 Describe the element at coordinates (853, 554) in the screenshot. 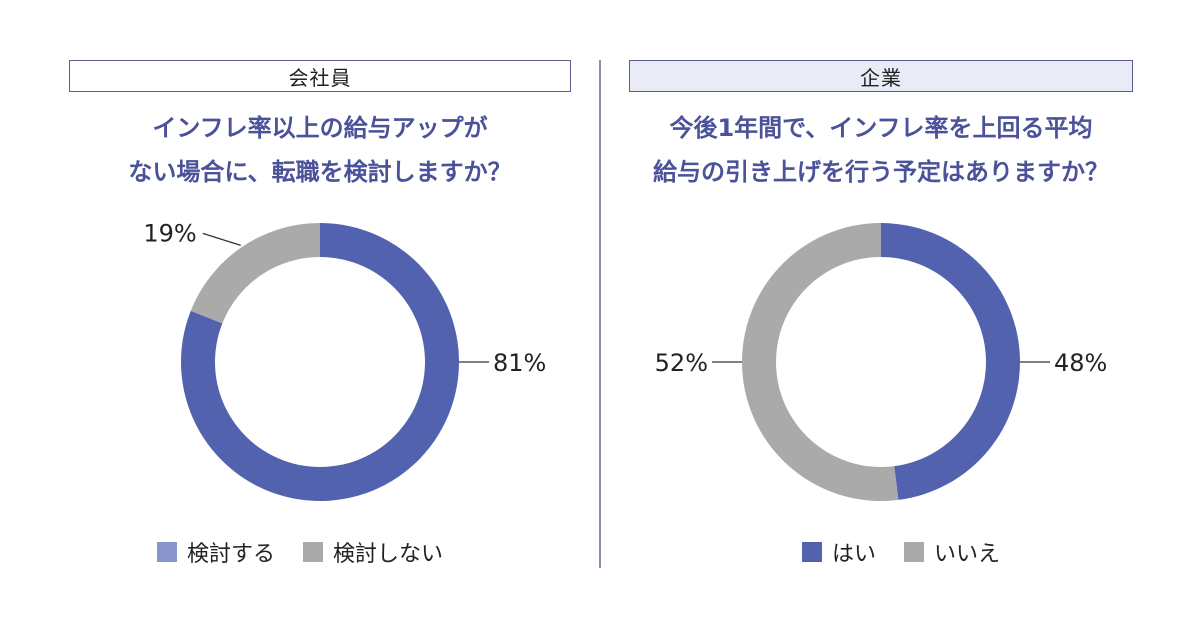

I see `legend-label-yes: はい` at that location.